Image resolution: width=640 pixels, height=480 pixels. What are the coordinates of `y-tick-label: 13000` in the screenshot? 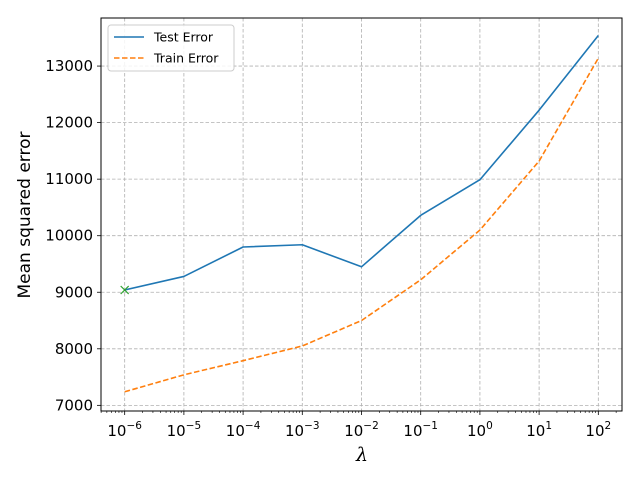 It's located at (69, 66).